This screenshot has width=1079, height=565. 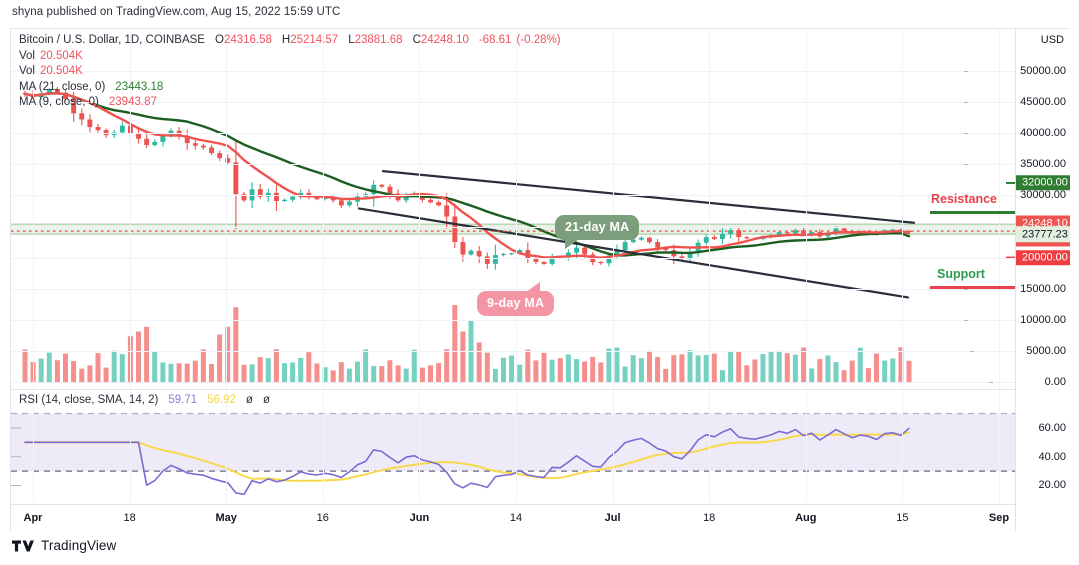 I want to click on rsi-axis-tick: 60.00, so click(x=1052, y=427).